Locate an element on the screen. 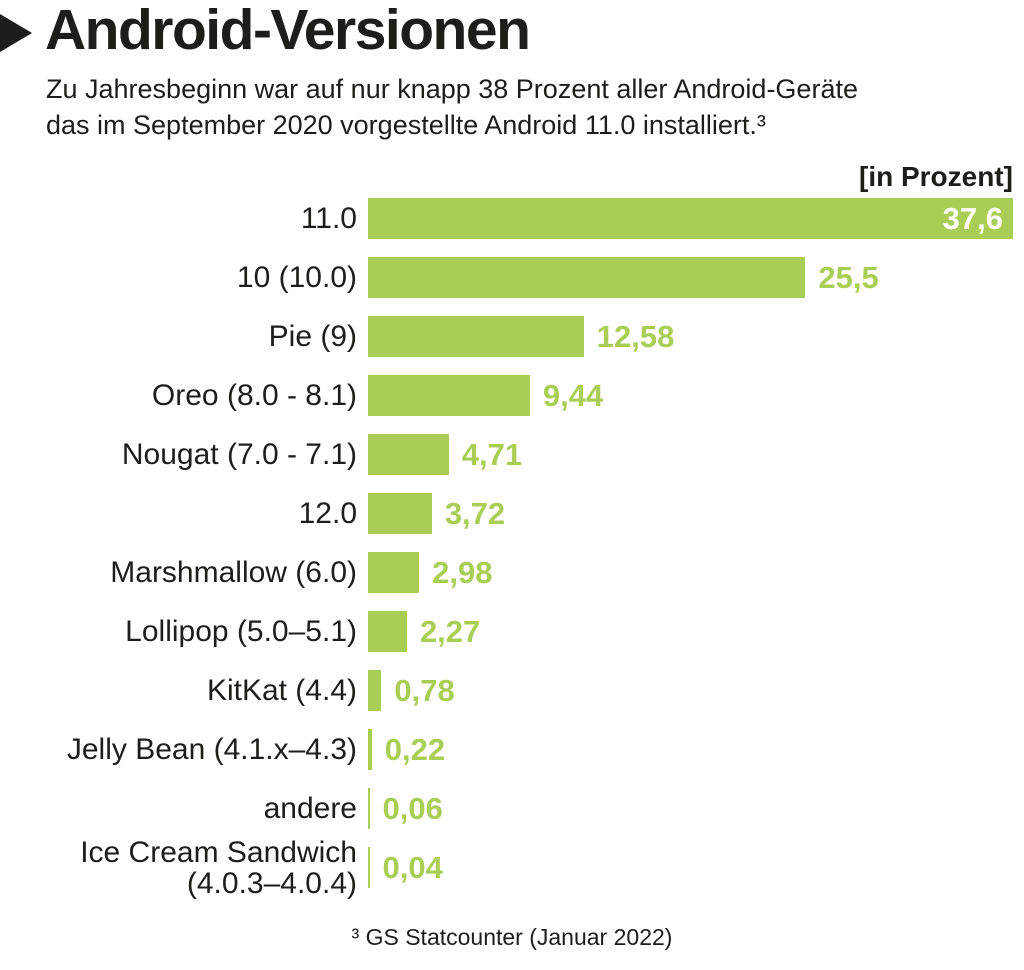 The height and width of the screenshot is (970, 1024). bar-value: 3,72 is located at coordinates (475, 513).